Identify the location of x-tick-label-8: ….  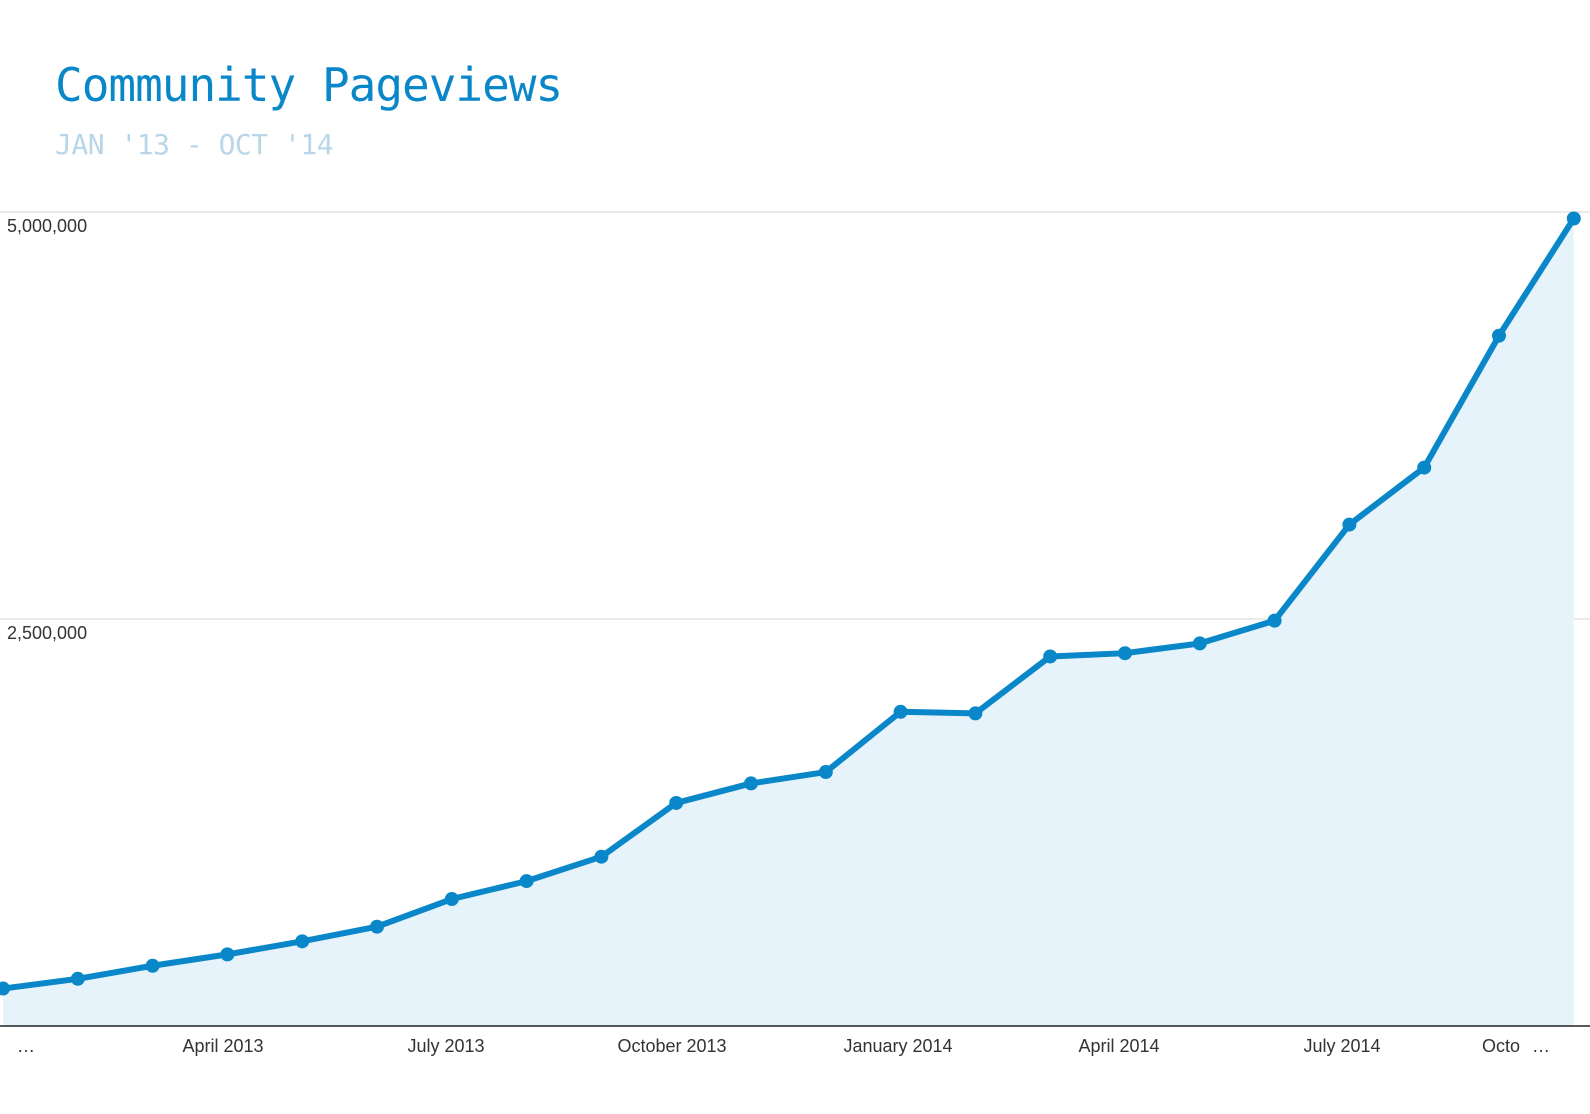
(1541, 1046).